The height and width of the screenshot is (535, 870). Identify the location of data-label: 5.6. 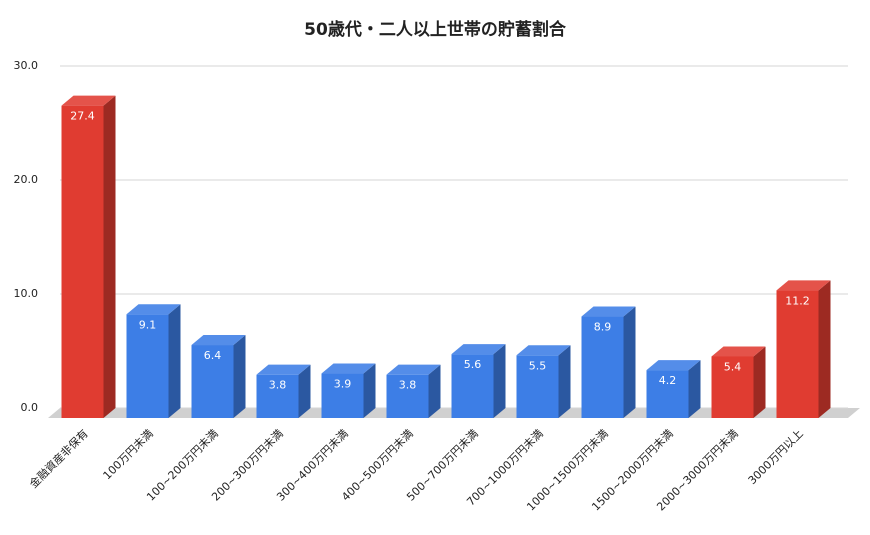
(473, 364).